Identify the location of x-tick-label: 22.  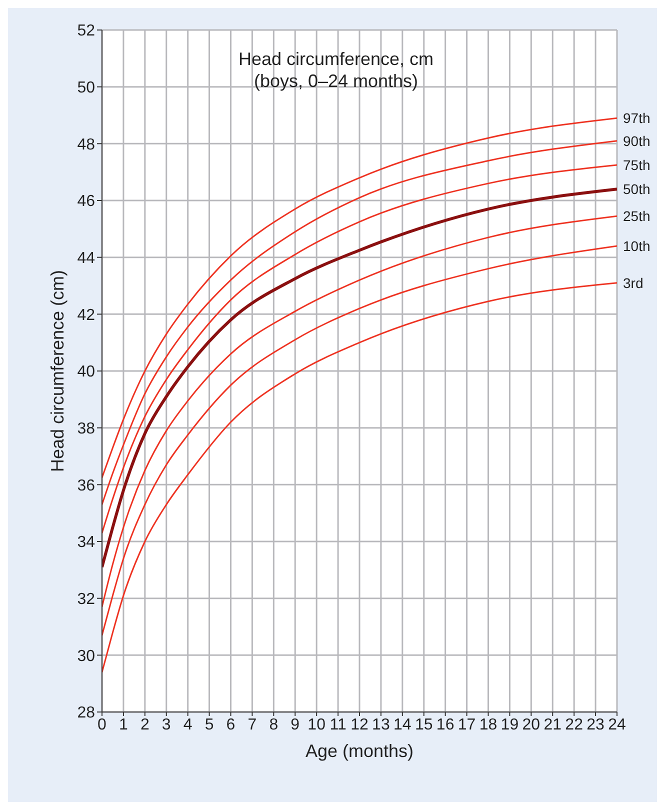
(574, 725).